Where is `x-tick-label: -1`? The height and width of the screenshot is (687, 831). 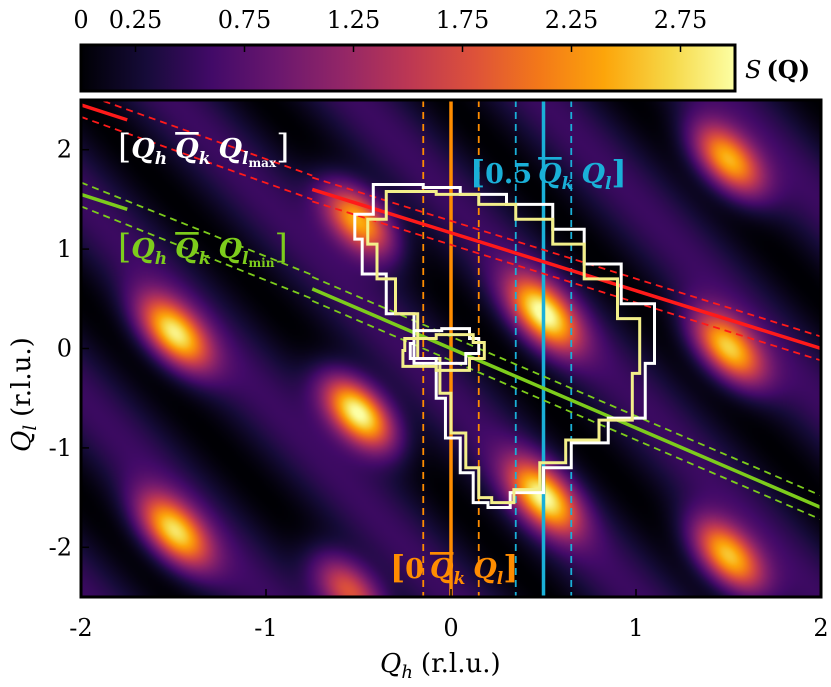 x-tick-label: -1 is located at coordinates (265, 628).